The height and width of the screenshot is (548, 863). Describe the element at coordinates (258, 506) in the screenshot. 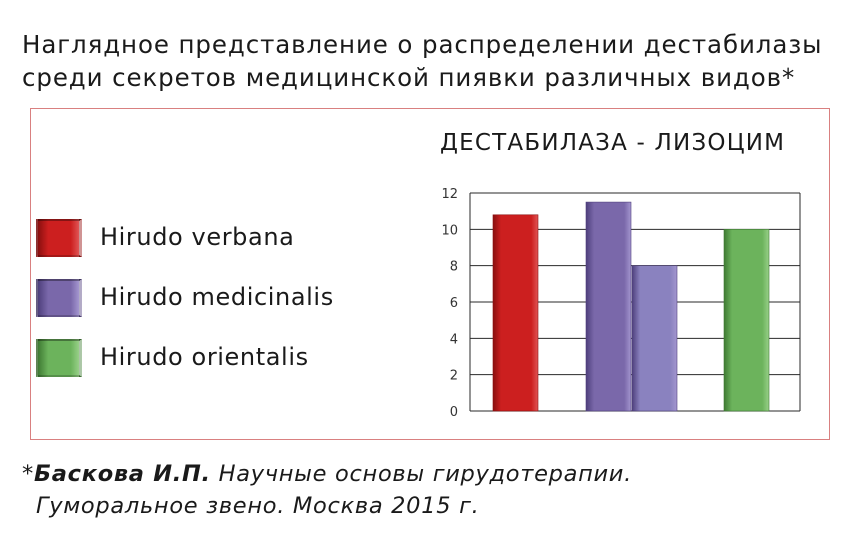

I see `footnote-citation-line-2: Гуморальное звено. Москва 2015 г.` at that location.